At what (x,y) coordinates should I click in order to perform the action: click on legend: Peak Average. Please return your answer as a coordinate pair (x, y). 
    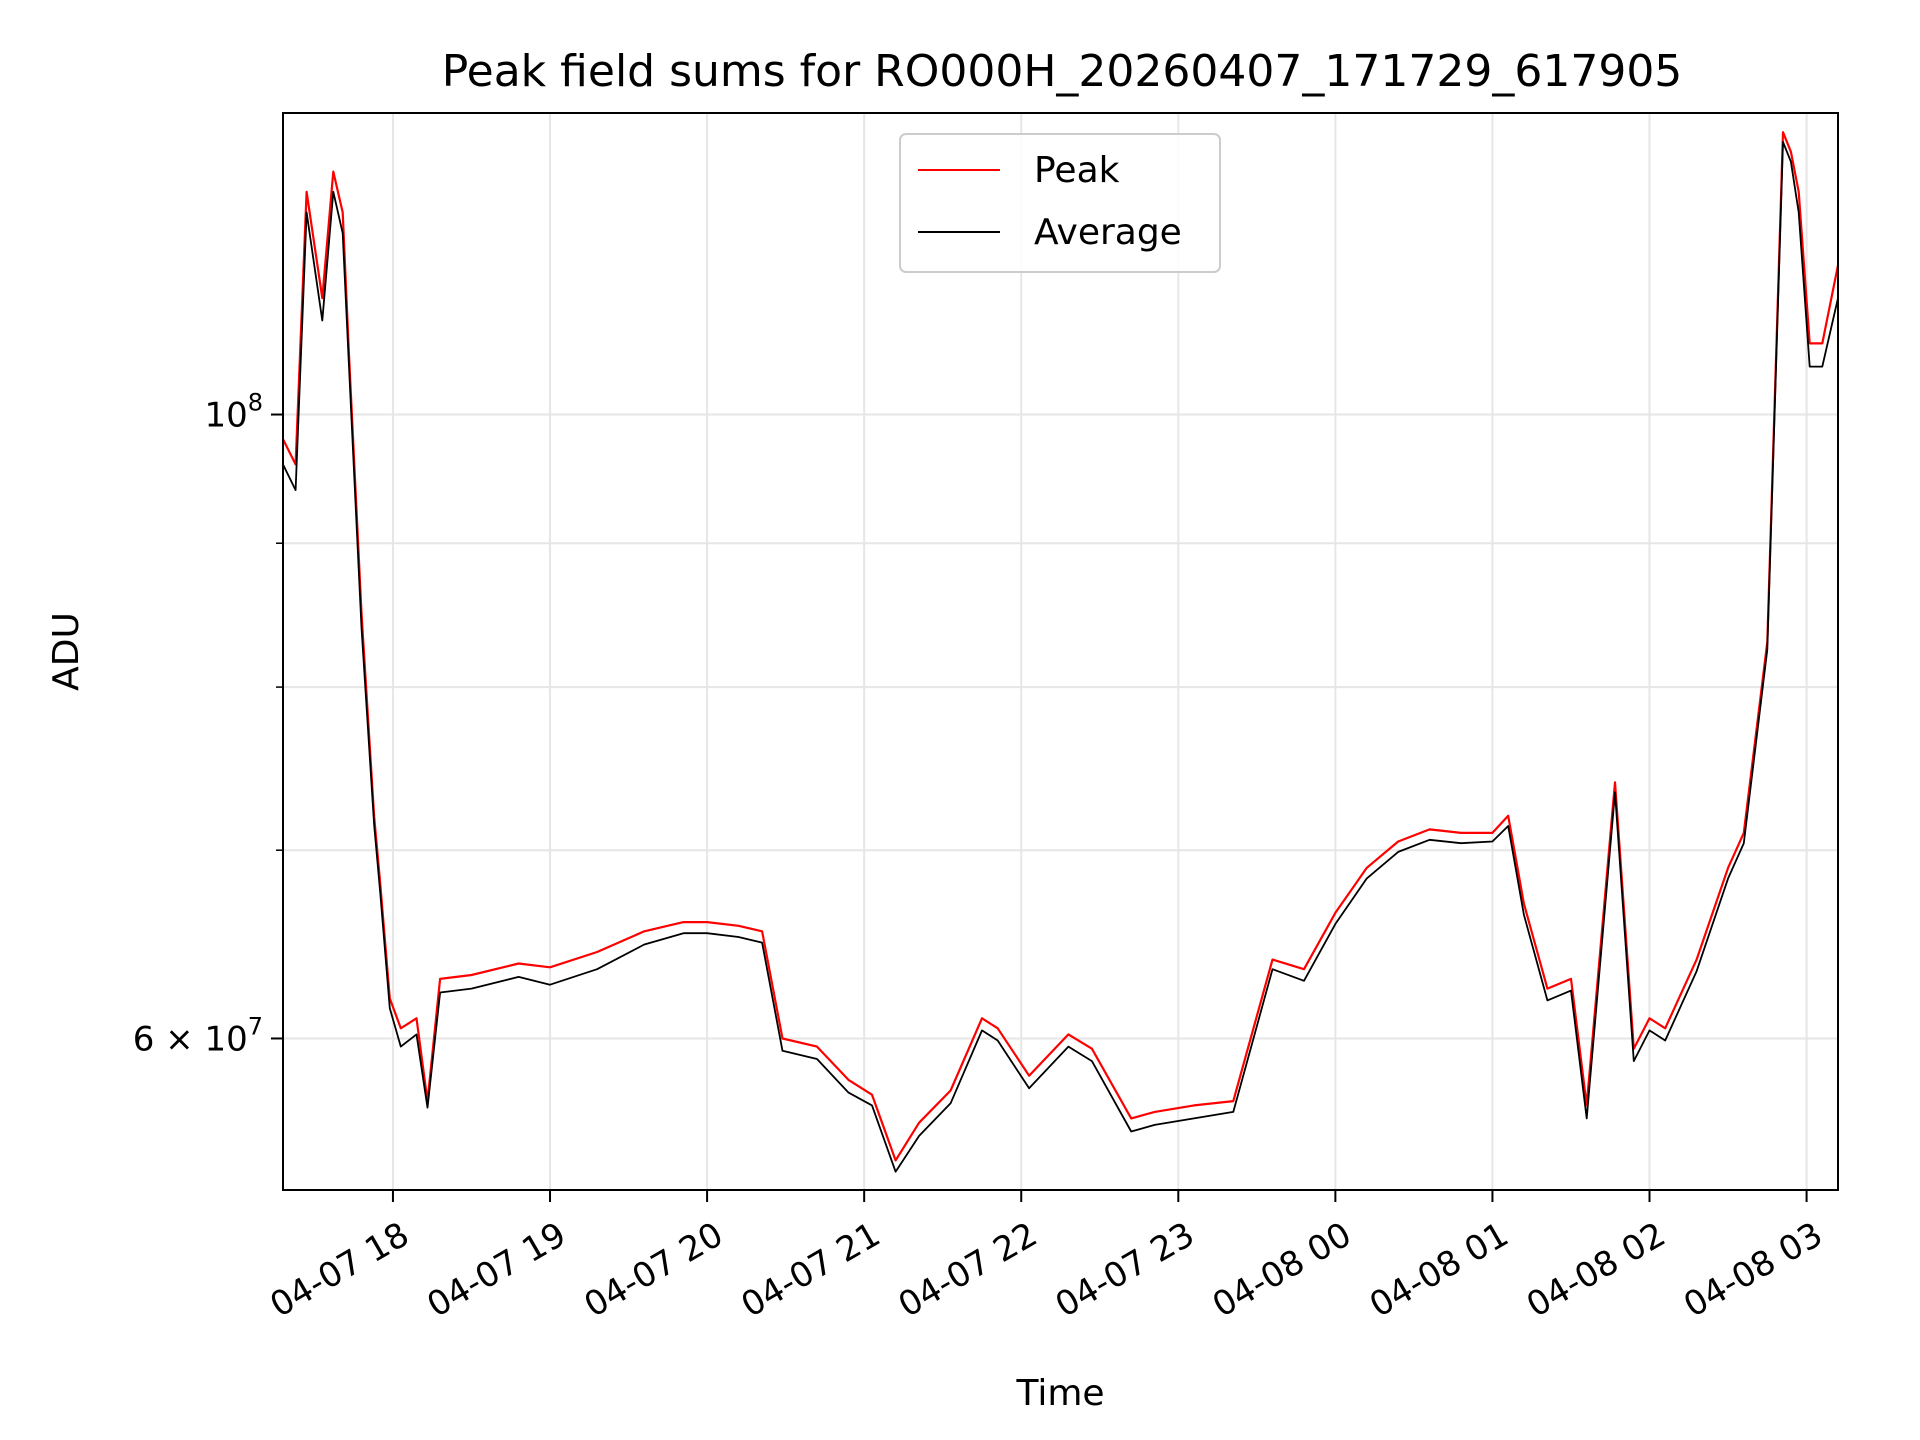
    Looking at the image, I should click on (1060, 203).